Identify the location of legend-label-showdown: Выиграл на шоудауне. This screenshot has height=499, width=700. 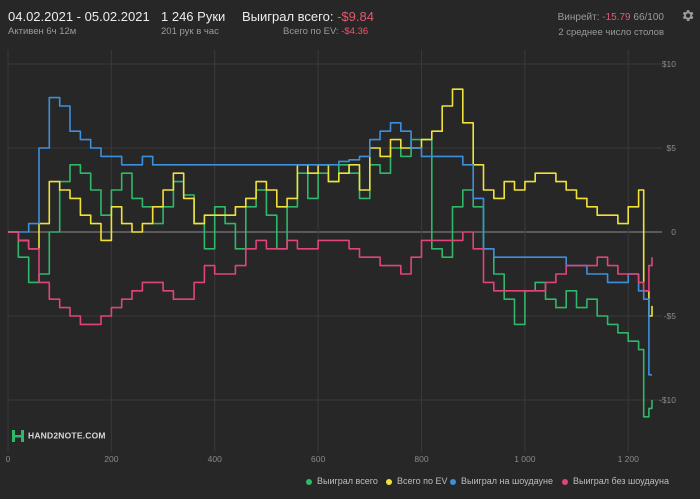
(507, 481).